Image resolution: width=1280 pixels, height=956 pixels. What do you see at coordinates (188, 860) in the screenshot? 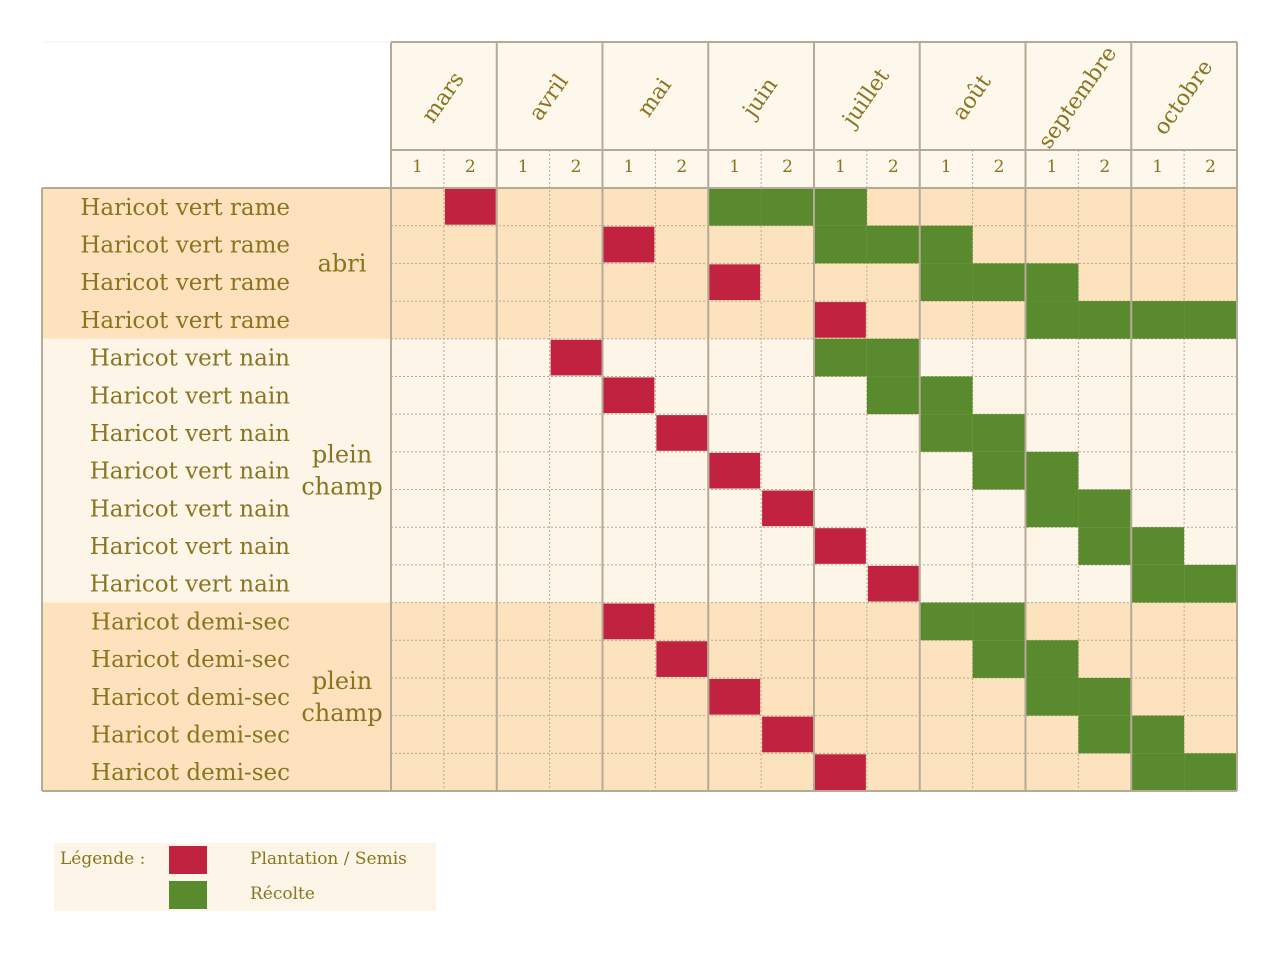
I see `legend-plantation-swatch` at bounding box center [188, 860].